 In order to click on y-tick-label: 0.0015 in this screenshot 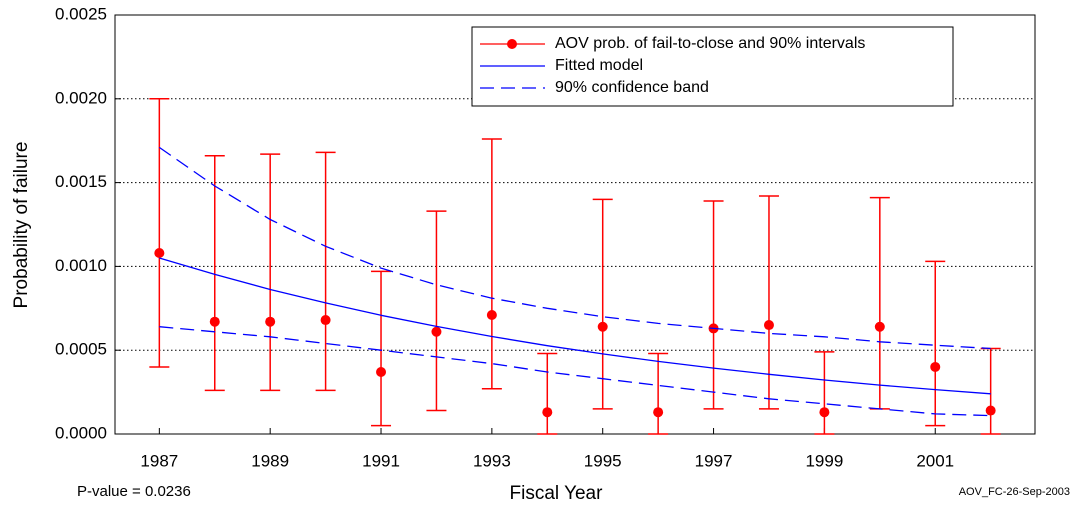, I will do `click(81, 181)`.